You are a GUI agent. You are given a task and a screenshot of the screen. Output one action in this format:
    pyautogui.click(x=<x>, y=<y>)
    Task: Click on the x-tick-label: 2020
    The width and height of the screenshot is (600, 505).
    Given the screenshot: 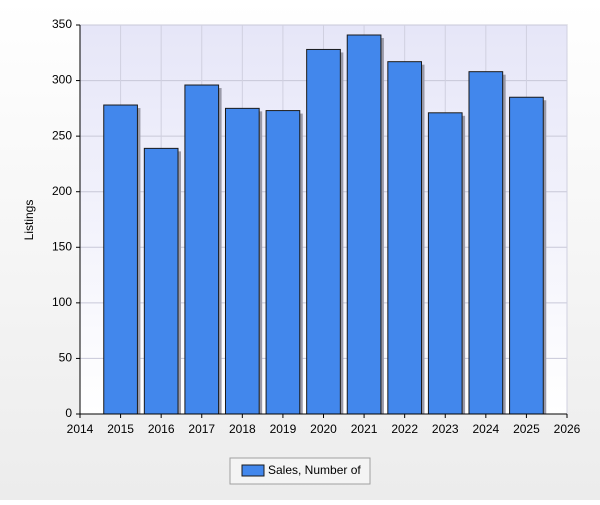 What is the action you would take?
    pyautogui.click(x=323, y=429)
    